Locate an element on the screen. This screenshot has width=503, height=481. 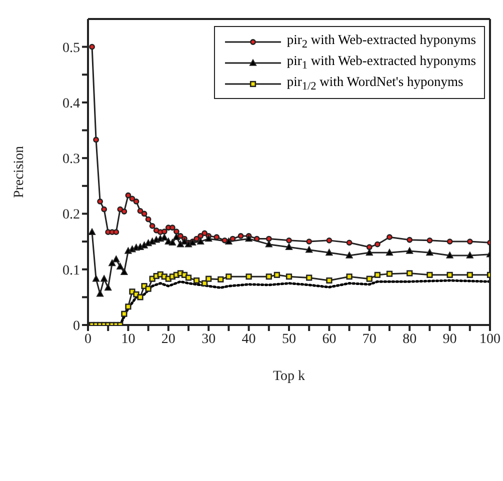
x-axis-title: Top k is located at coordinates (289, 376).